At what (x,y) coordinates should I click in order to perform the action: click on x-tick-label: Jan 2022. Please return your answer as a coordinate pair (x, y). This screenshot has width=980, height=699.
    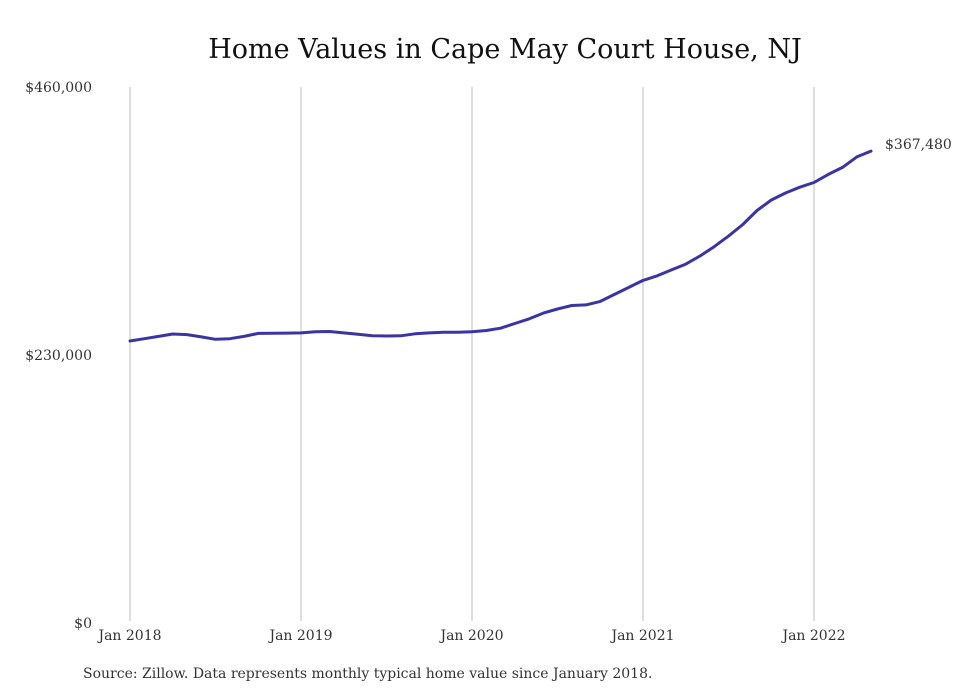
    Looking at the image, I should click on (812, 636).